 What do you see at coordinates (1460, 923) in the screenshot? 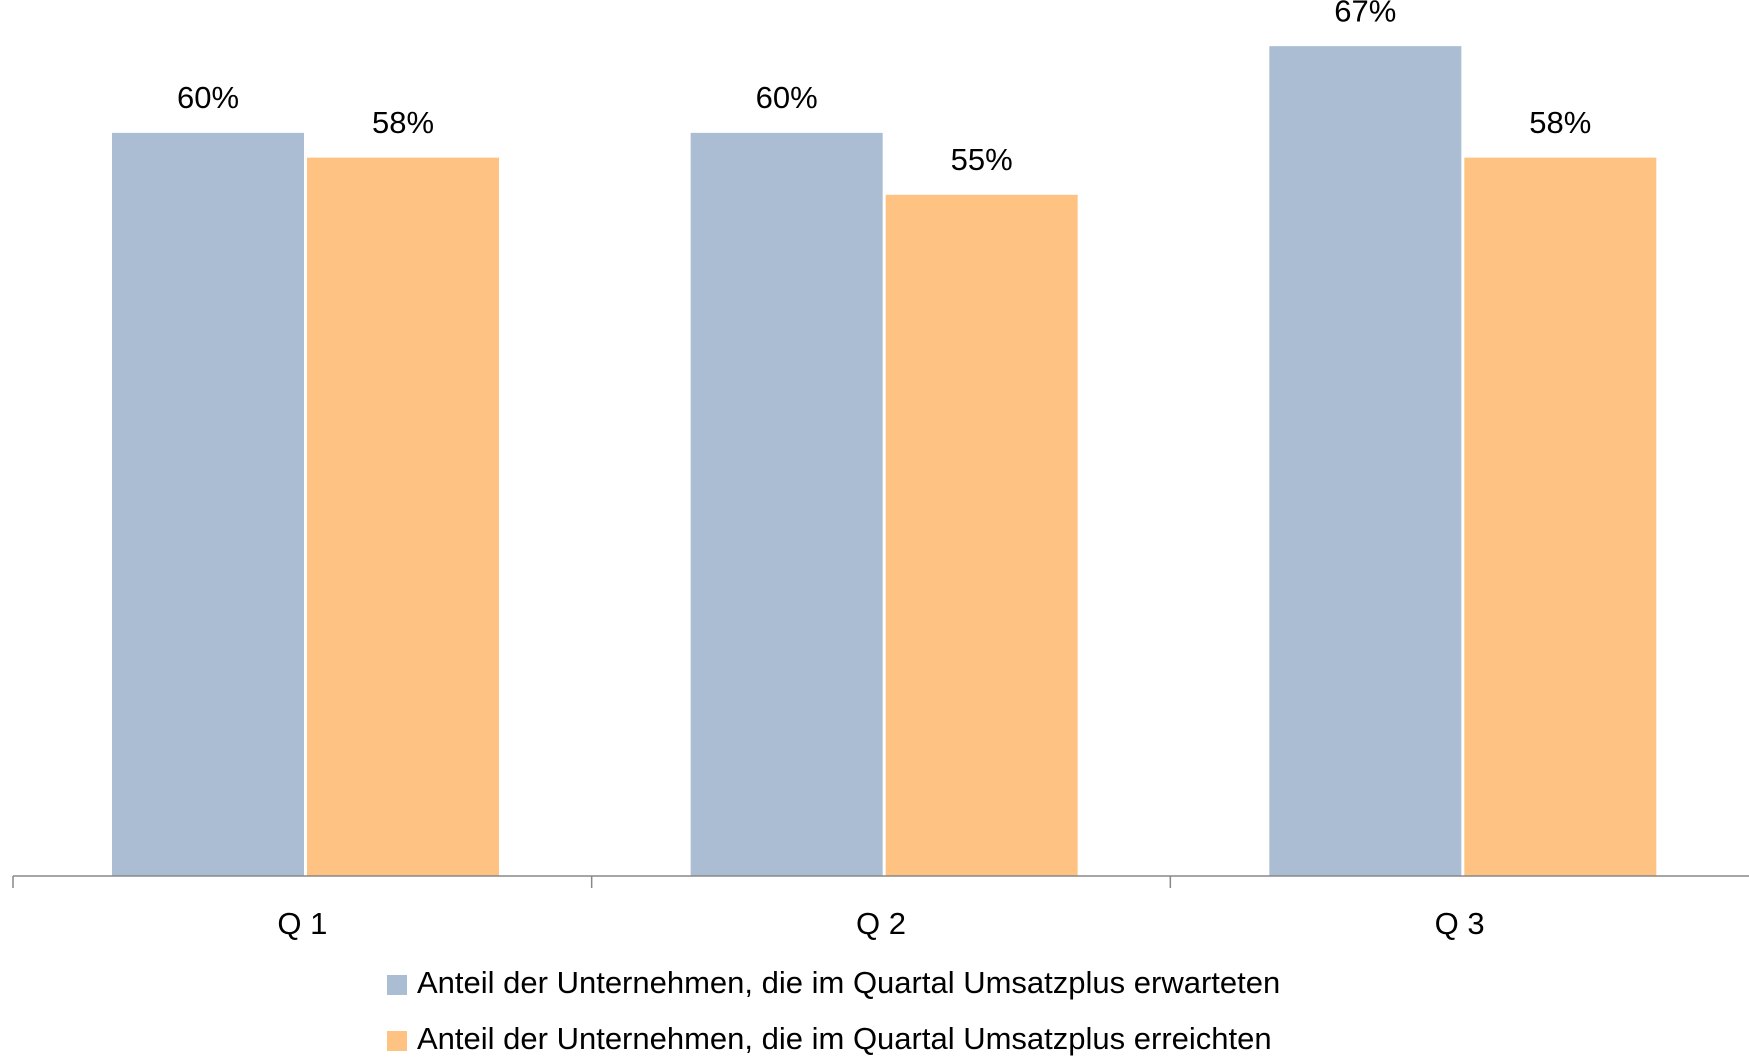
I see `x-tick-label: Q 3` at bounding box center [1460, 923].